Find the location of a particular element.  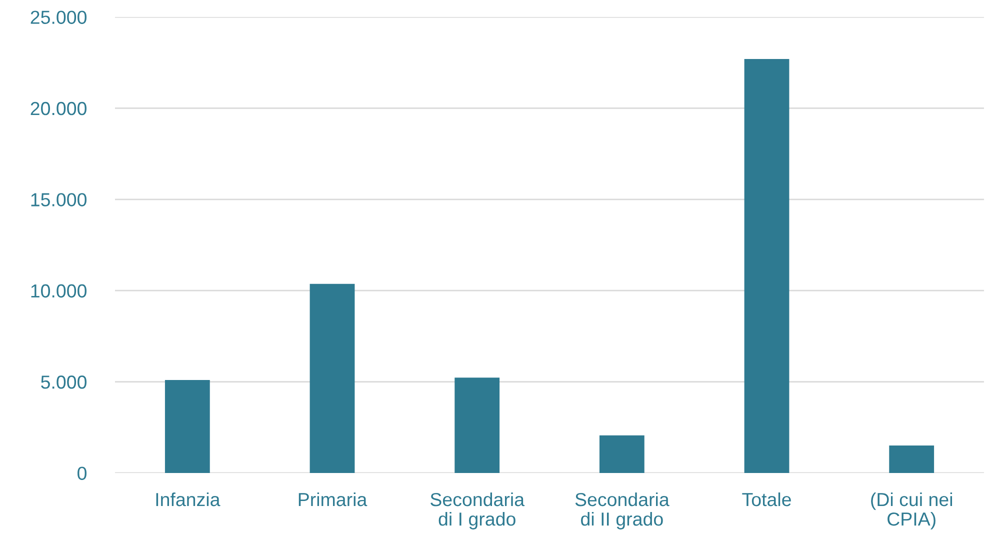

x-tick-label: Infanzia is located at coordinates (188, 499).